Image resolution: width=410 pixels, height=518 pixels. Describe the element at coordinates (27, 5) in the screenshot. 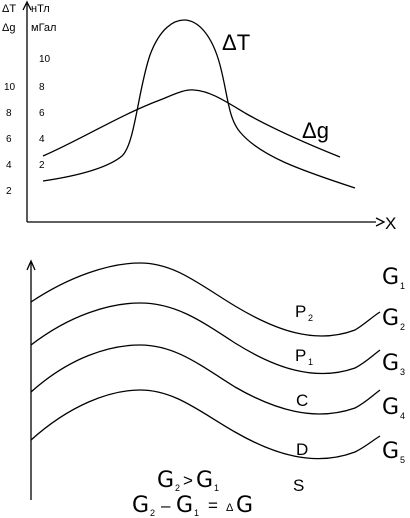

I see `y-axis-arrow` at that location.